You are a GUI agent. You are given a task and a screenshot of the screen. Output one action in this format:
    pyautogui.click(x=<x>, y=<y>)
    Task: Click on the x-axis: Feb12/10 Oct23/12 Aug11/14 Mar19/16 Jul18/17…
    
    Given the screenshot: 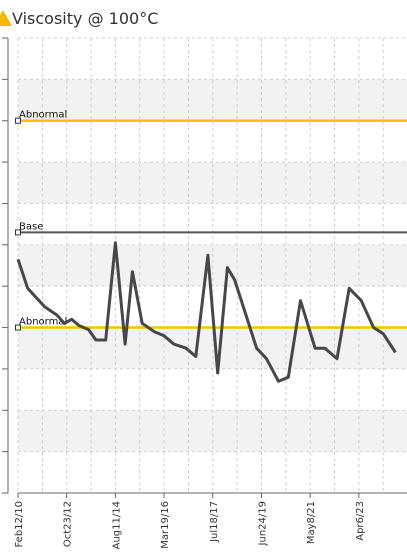 What is the action you would take?
    pyautogui.click(x=210, y=520)
    